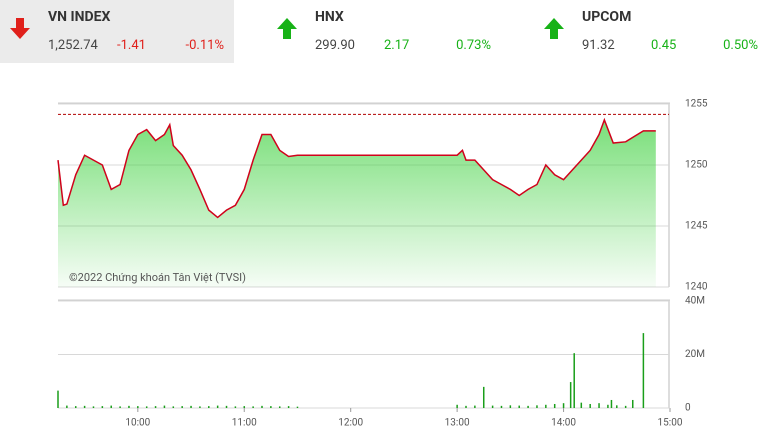 The height and width of the screenshot is (439, 762). Describe the element at coordinates (157, 277) in the screenshot. I see `watermark: ©2022 Chứng khoán Tân Việt (TVSI)` at that location.